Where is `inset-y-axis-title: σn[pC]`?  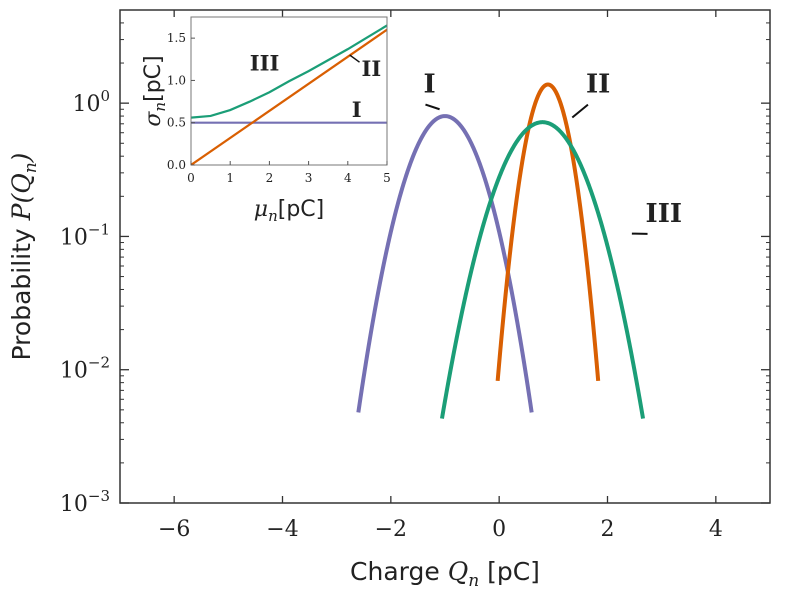
inset-y-axis-title: σn[pC] is located at coordinates (155, 90).